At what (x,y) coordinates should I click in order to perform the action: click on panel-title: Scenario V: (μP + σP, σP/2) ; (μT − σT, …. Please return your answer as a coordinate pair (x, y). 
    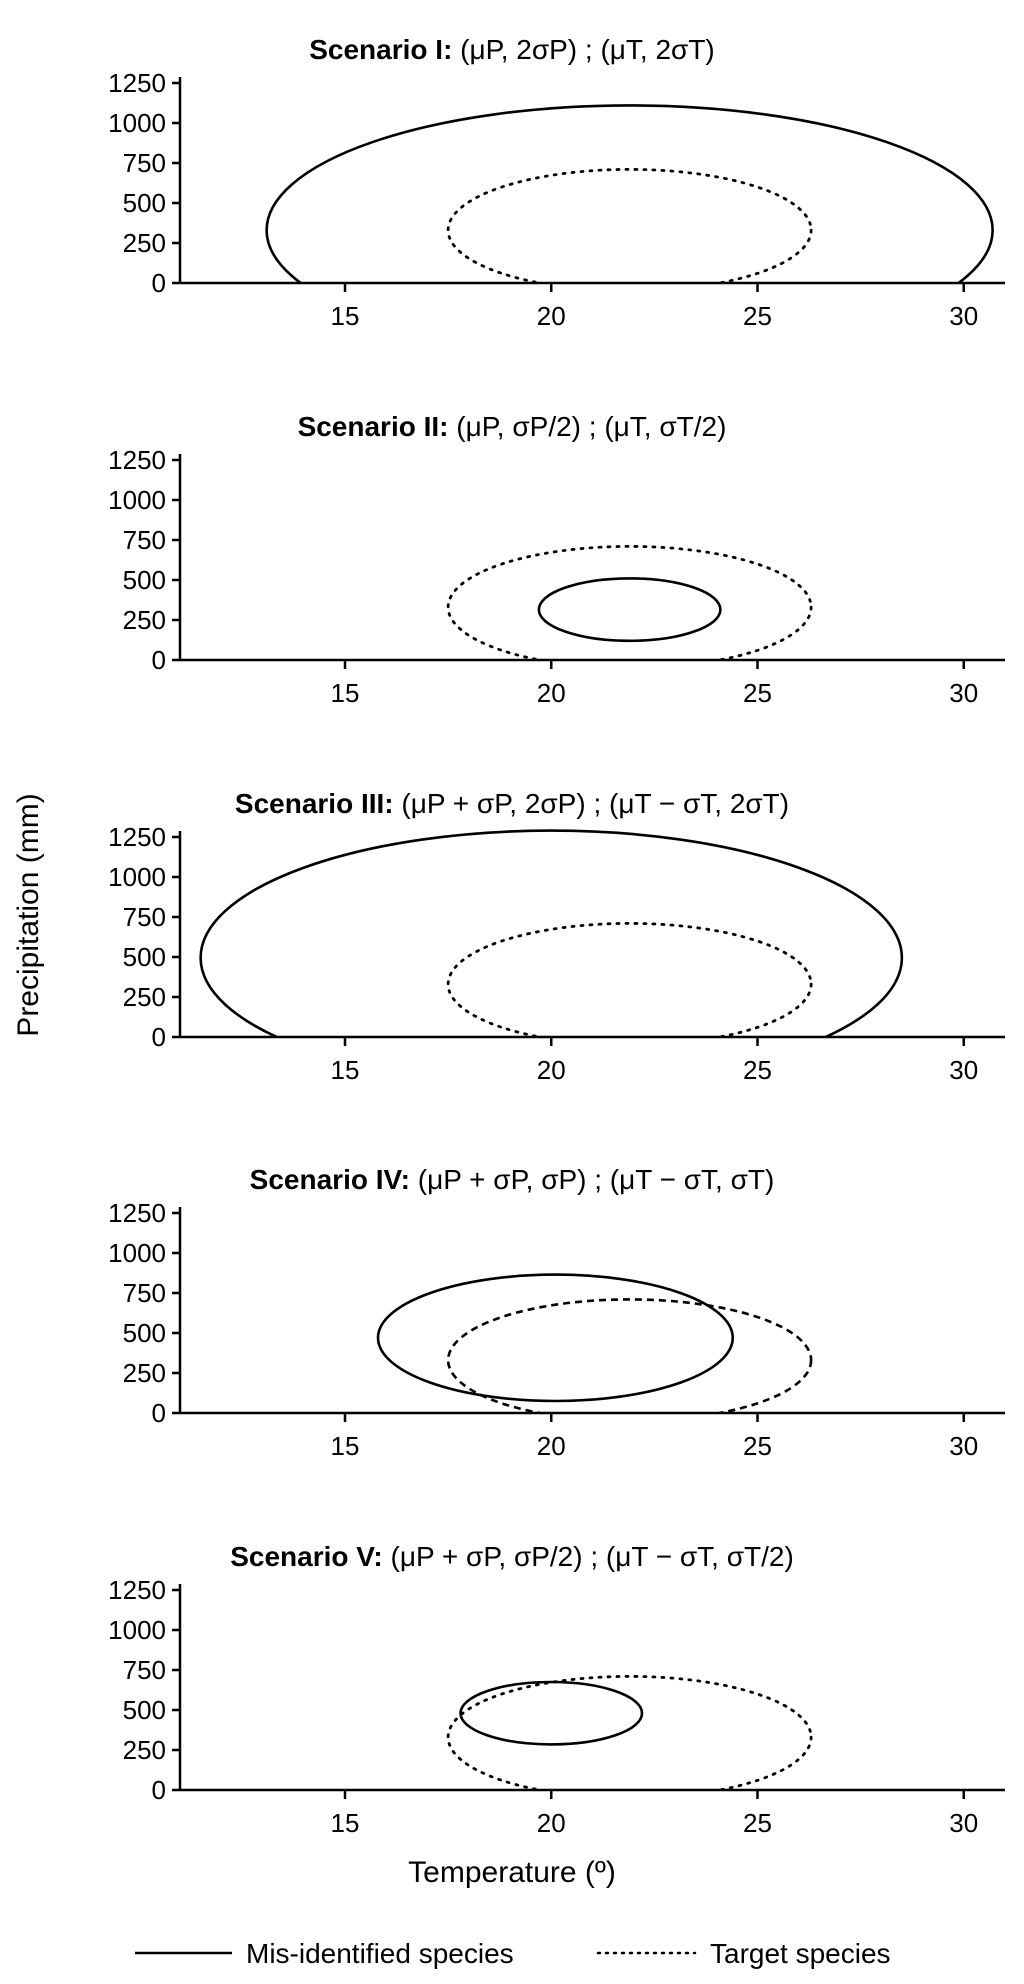
    Looking at the image, I should click on (512, 1556).